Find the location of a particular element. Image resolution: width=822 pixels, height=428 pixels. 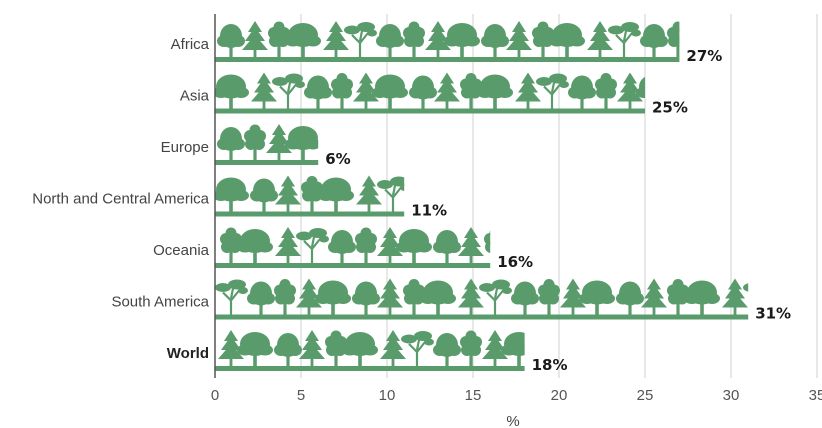

value-label: 16% is located at coordinates (515, 262).